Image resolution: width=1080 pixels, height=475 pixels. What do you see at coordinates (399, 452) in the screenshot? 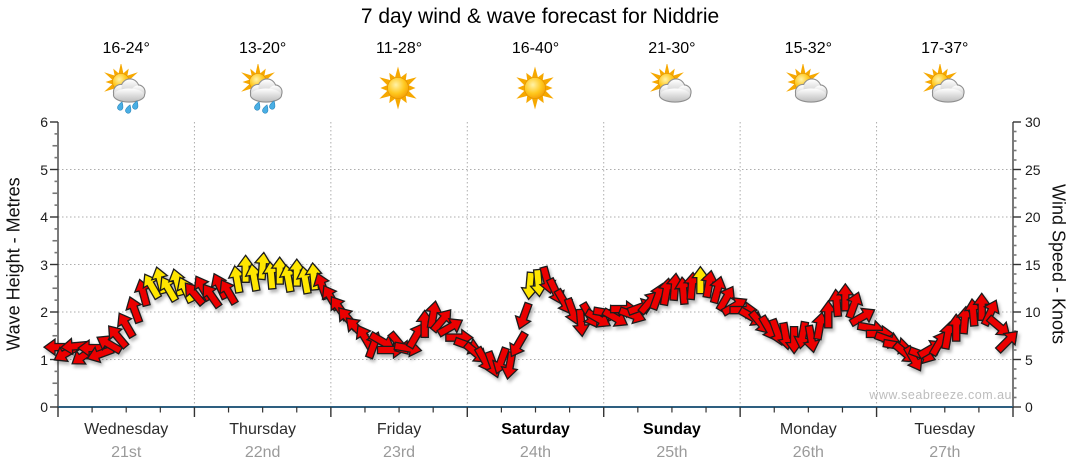
I see `date-label: 23rd` at bounding box center [399, 452].